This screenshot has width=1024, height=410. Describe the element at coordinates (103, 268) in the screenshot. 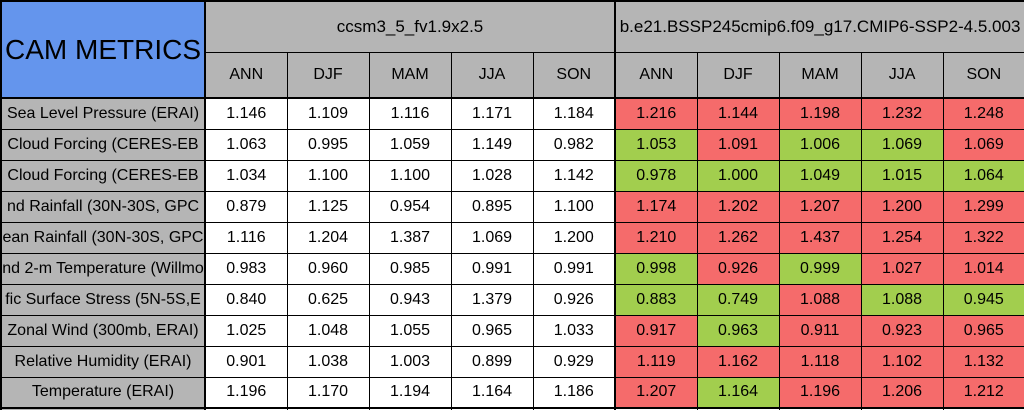

I see `metric-label: nd 2-m Temperature (Willmo` at that location.